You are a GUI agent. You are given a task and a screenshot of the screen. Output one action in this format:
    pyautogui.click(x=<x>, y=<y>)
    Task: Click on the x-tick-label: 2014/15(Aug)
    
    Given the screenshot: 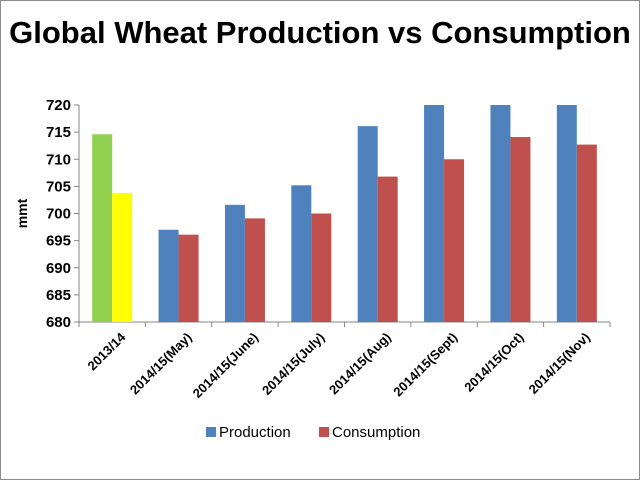 What is the action you would take?
    pyautogui.click(x=360, y=364)
    